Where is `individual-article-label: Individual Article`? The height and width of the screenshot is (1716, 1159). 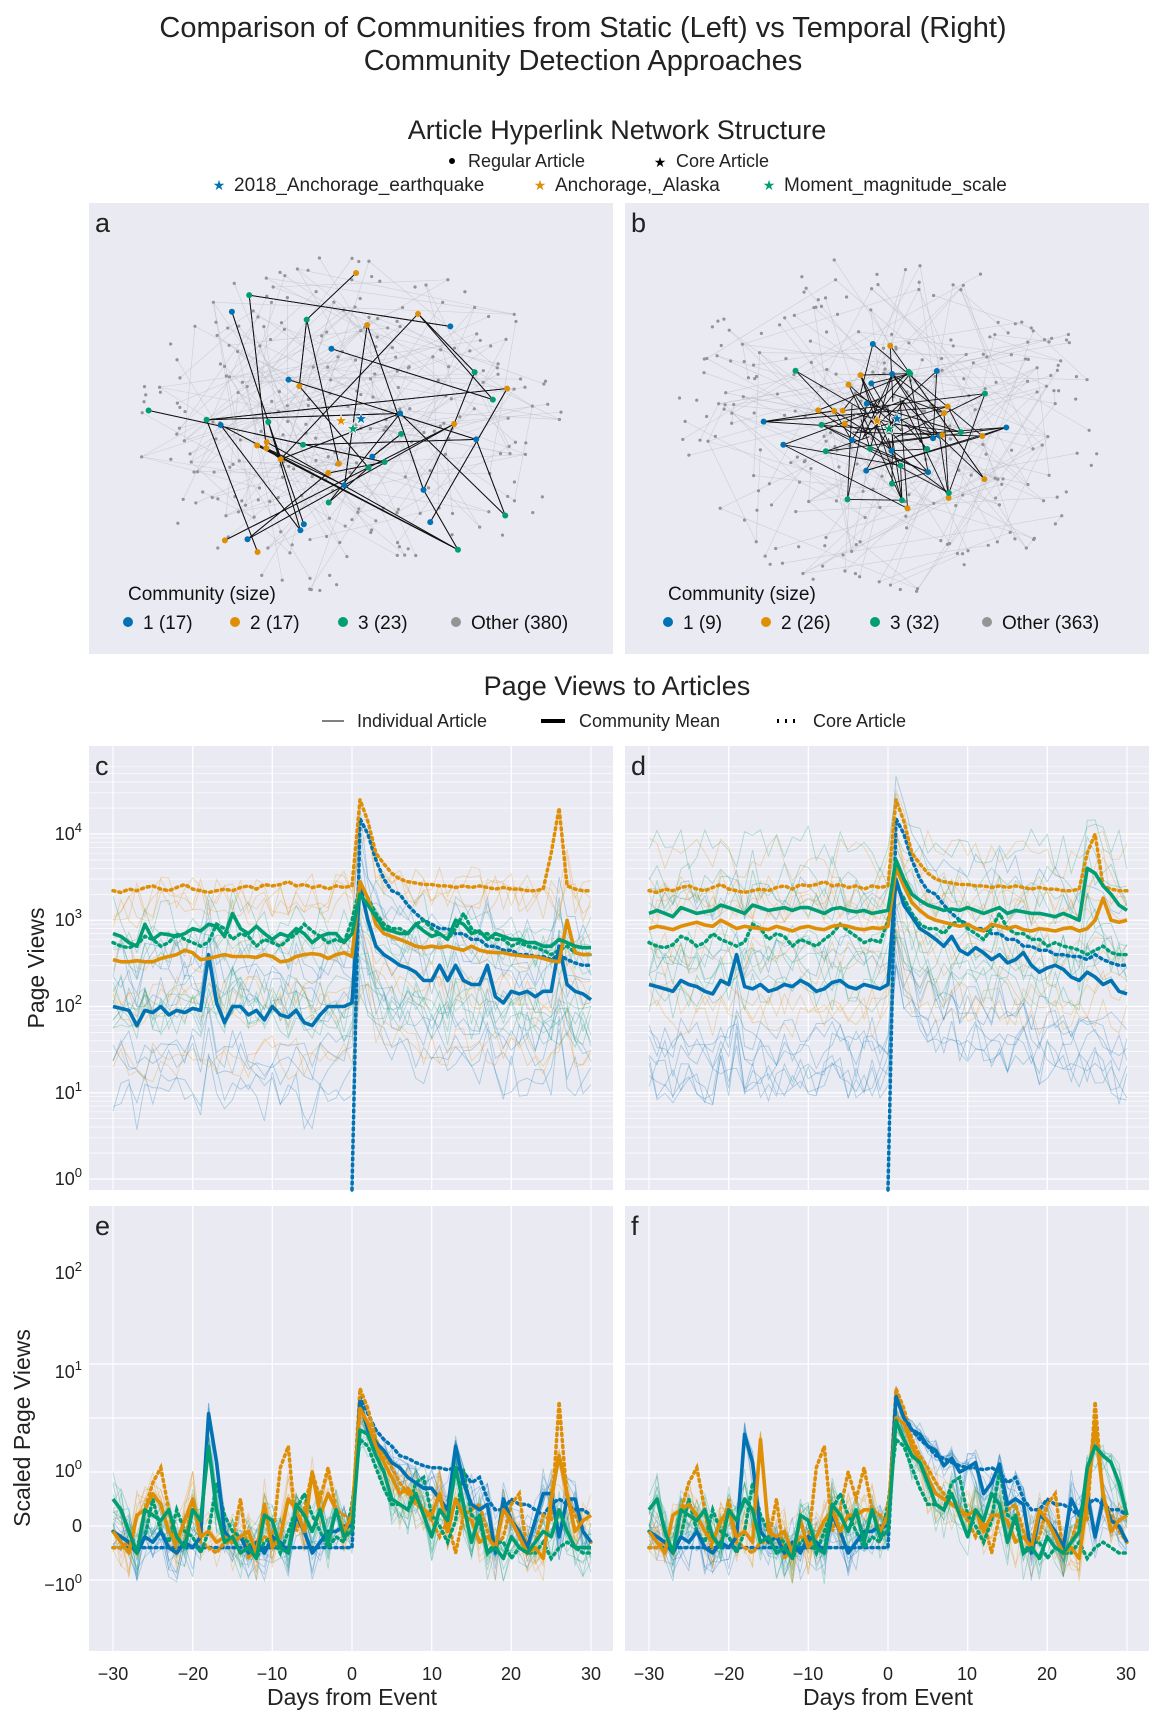 individual-article-label: Individual Article is located at coordinates (422, 721).